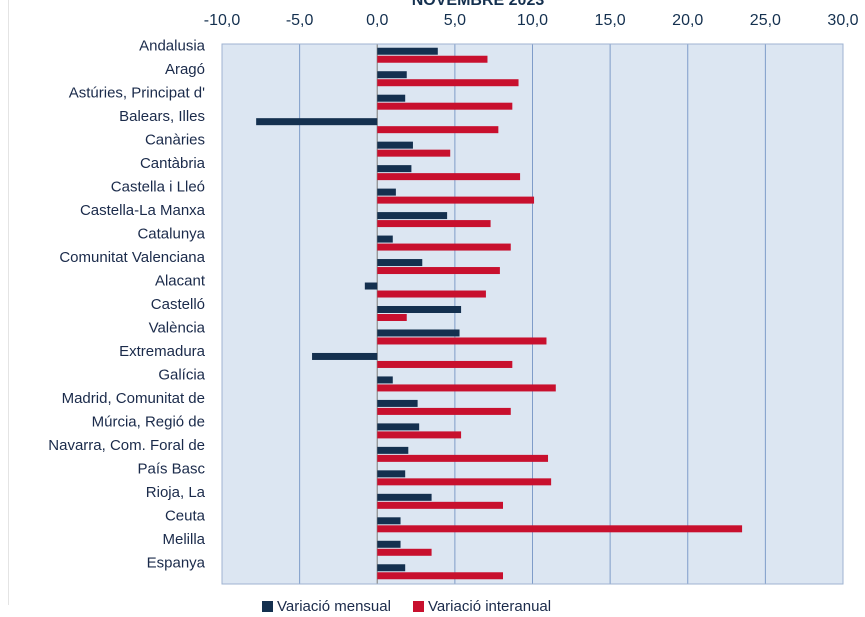 Image resolution: width=865 pixels, height=617 pixels. I want to click on legend-item-monthly: Variació mensual, so click(326, 606).